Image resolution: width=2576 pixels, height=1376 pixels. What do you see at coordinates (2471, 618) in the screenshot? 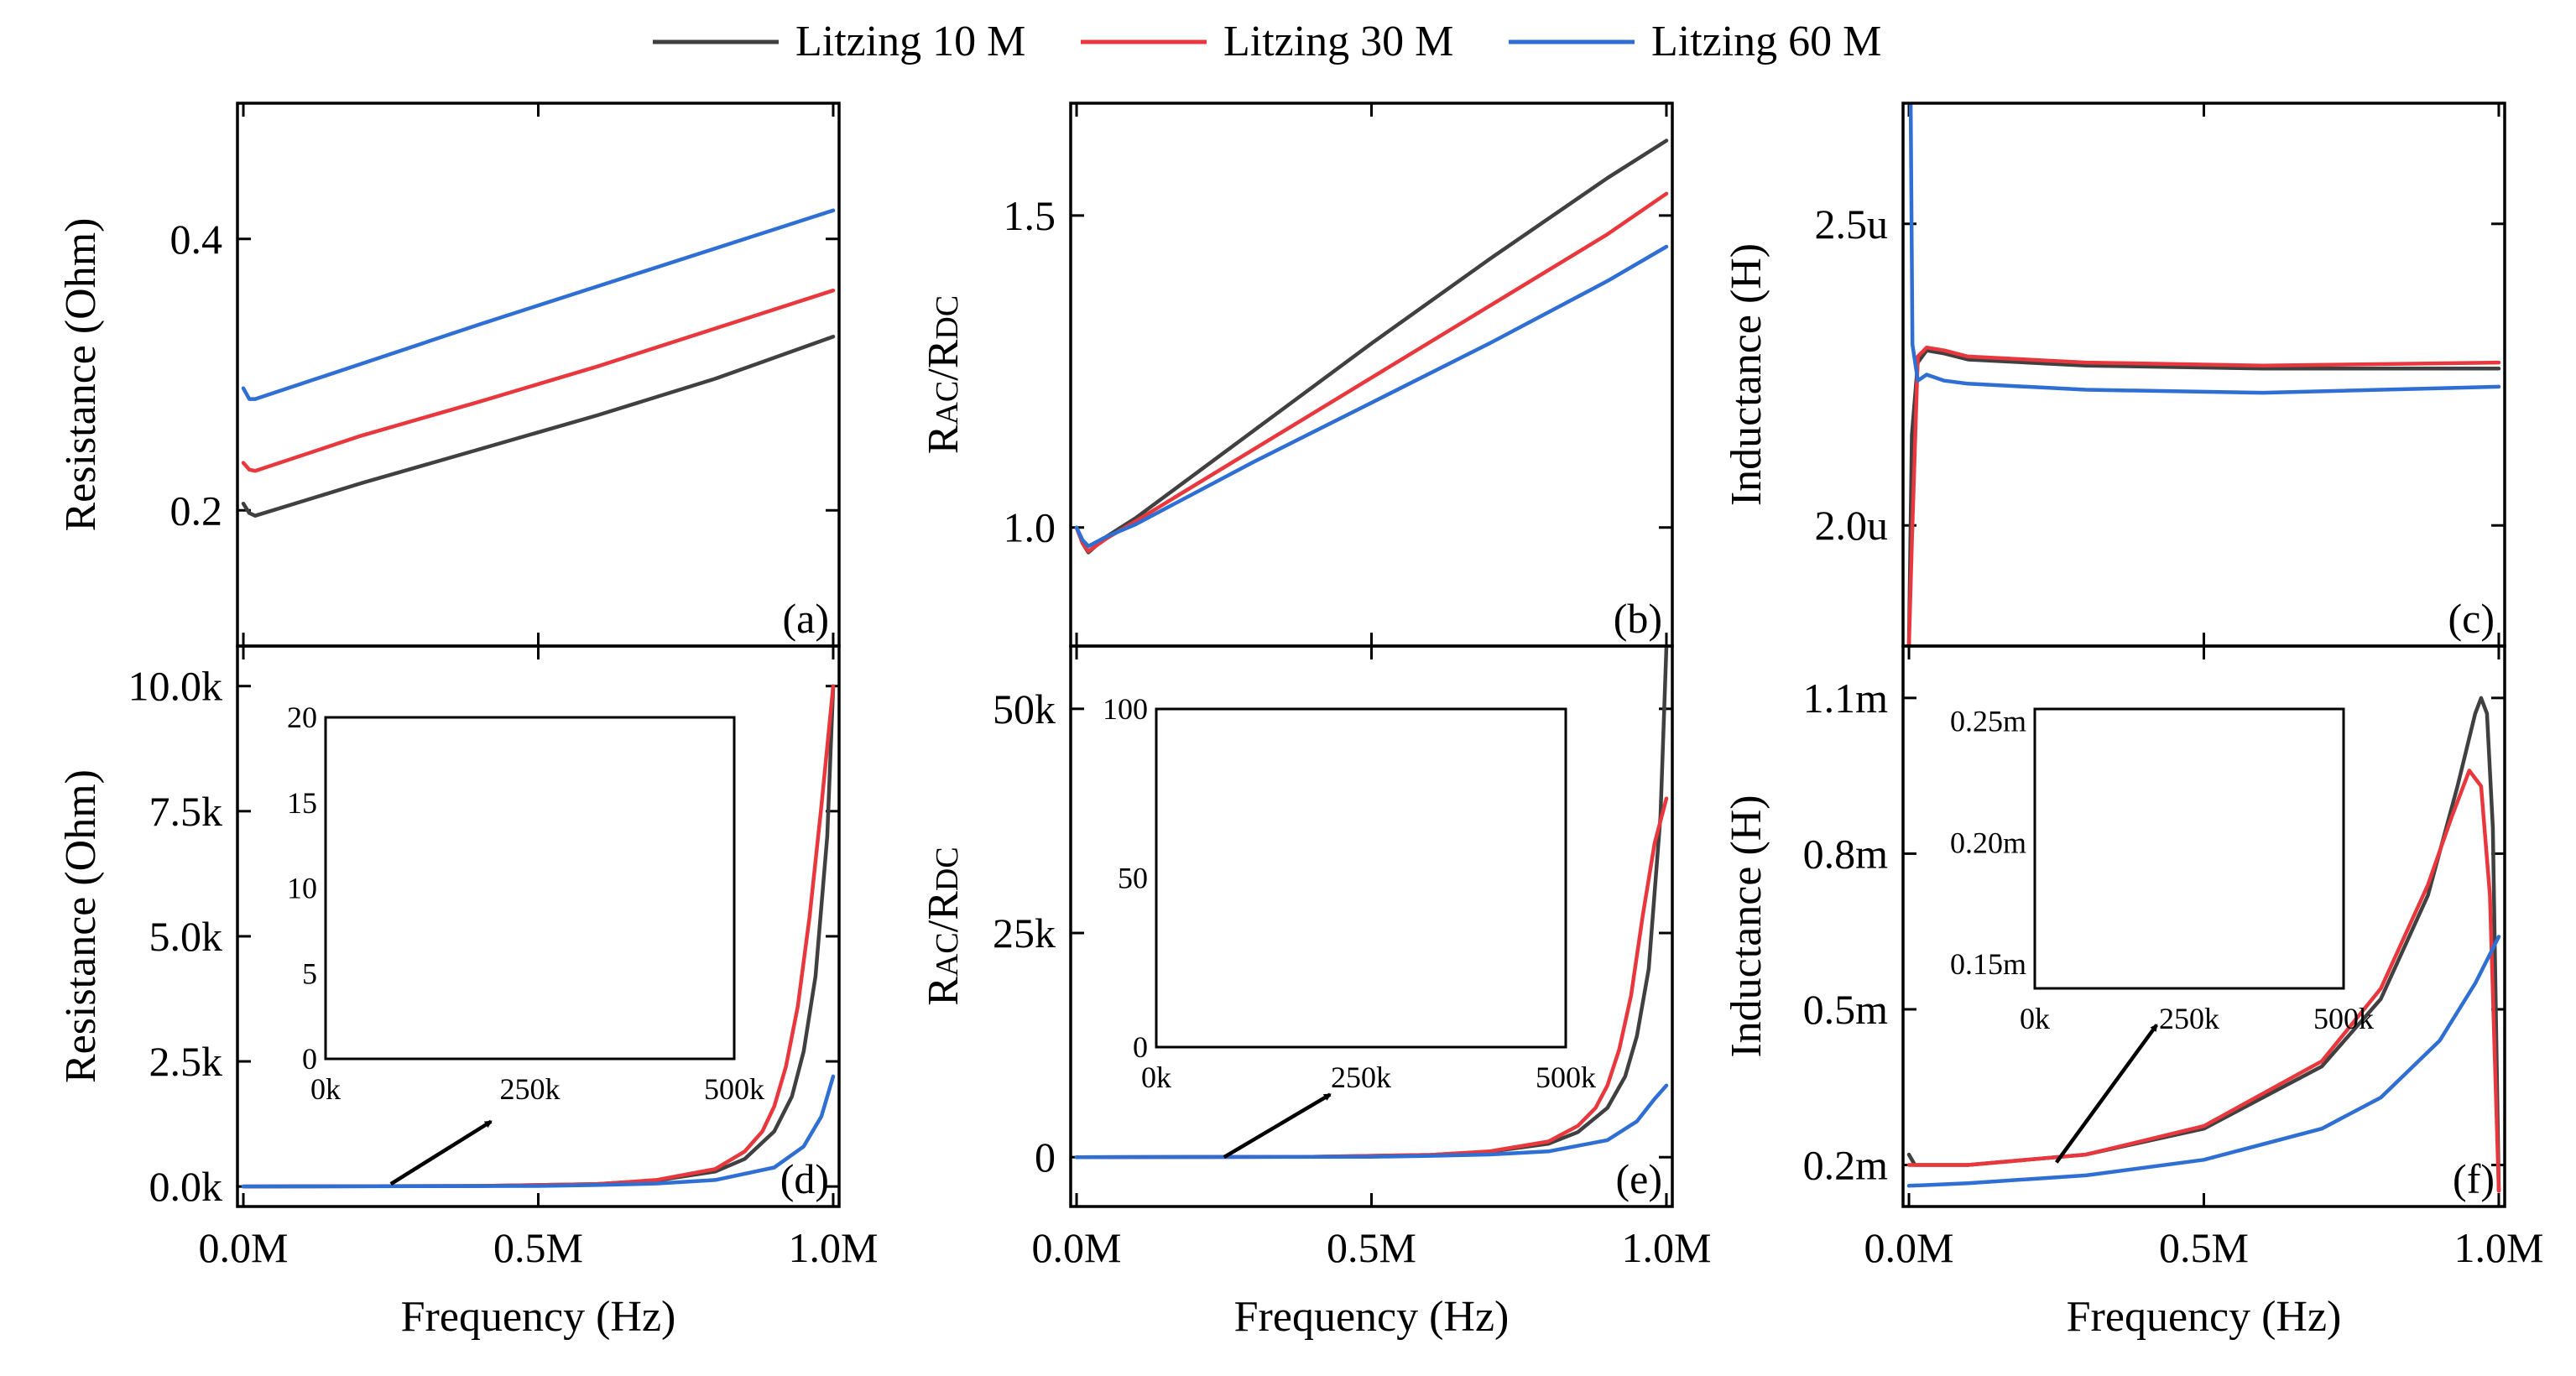
I see `panel-label: (c)` at bounding box center [2471, 618].